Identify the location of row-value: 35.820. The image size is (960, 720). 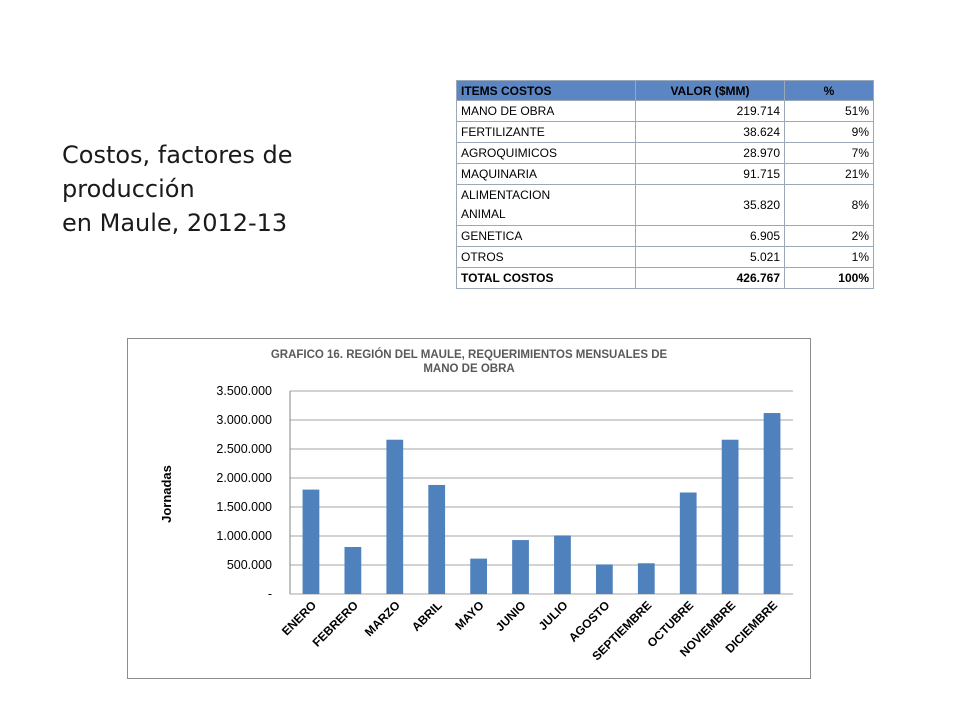
(710, 205).